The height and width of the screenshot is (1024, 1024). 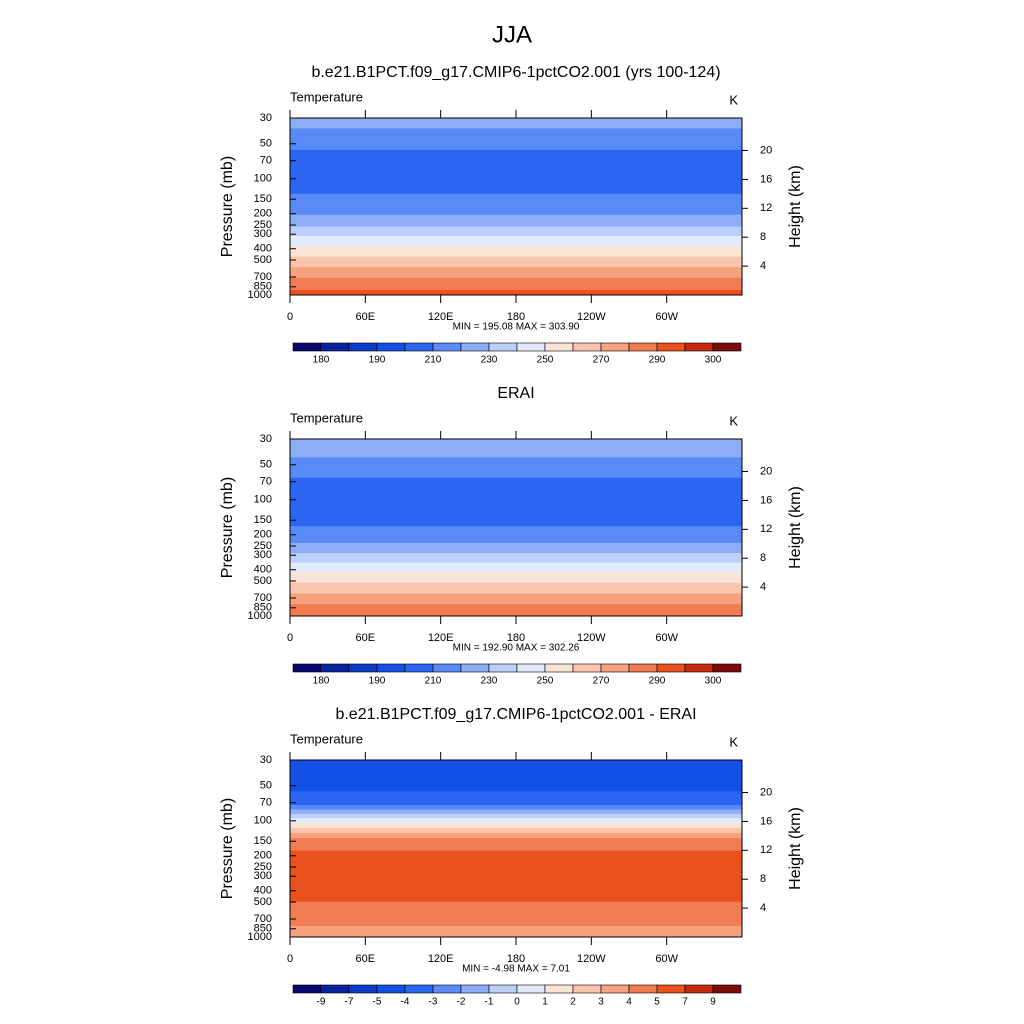 I want to click on x-tick-label: 120E, so click(x=441, y=638).